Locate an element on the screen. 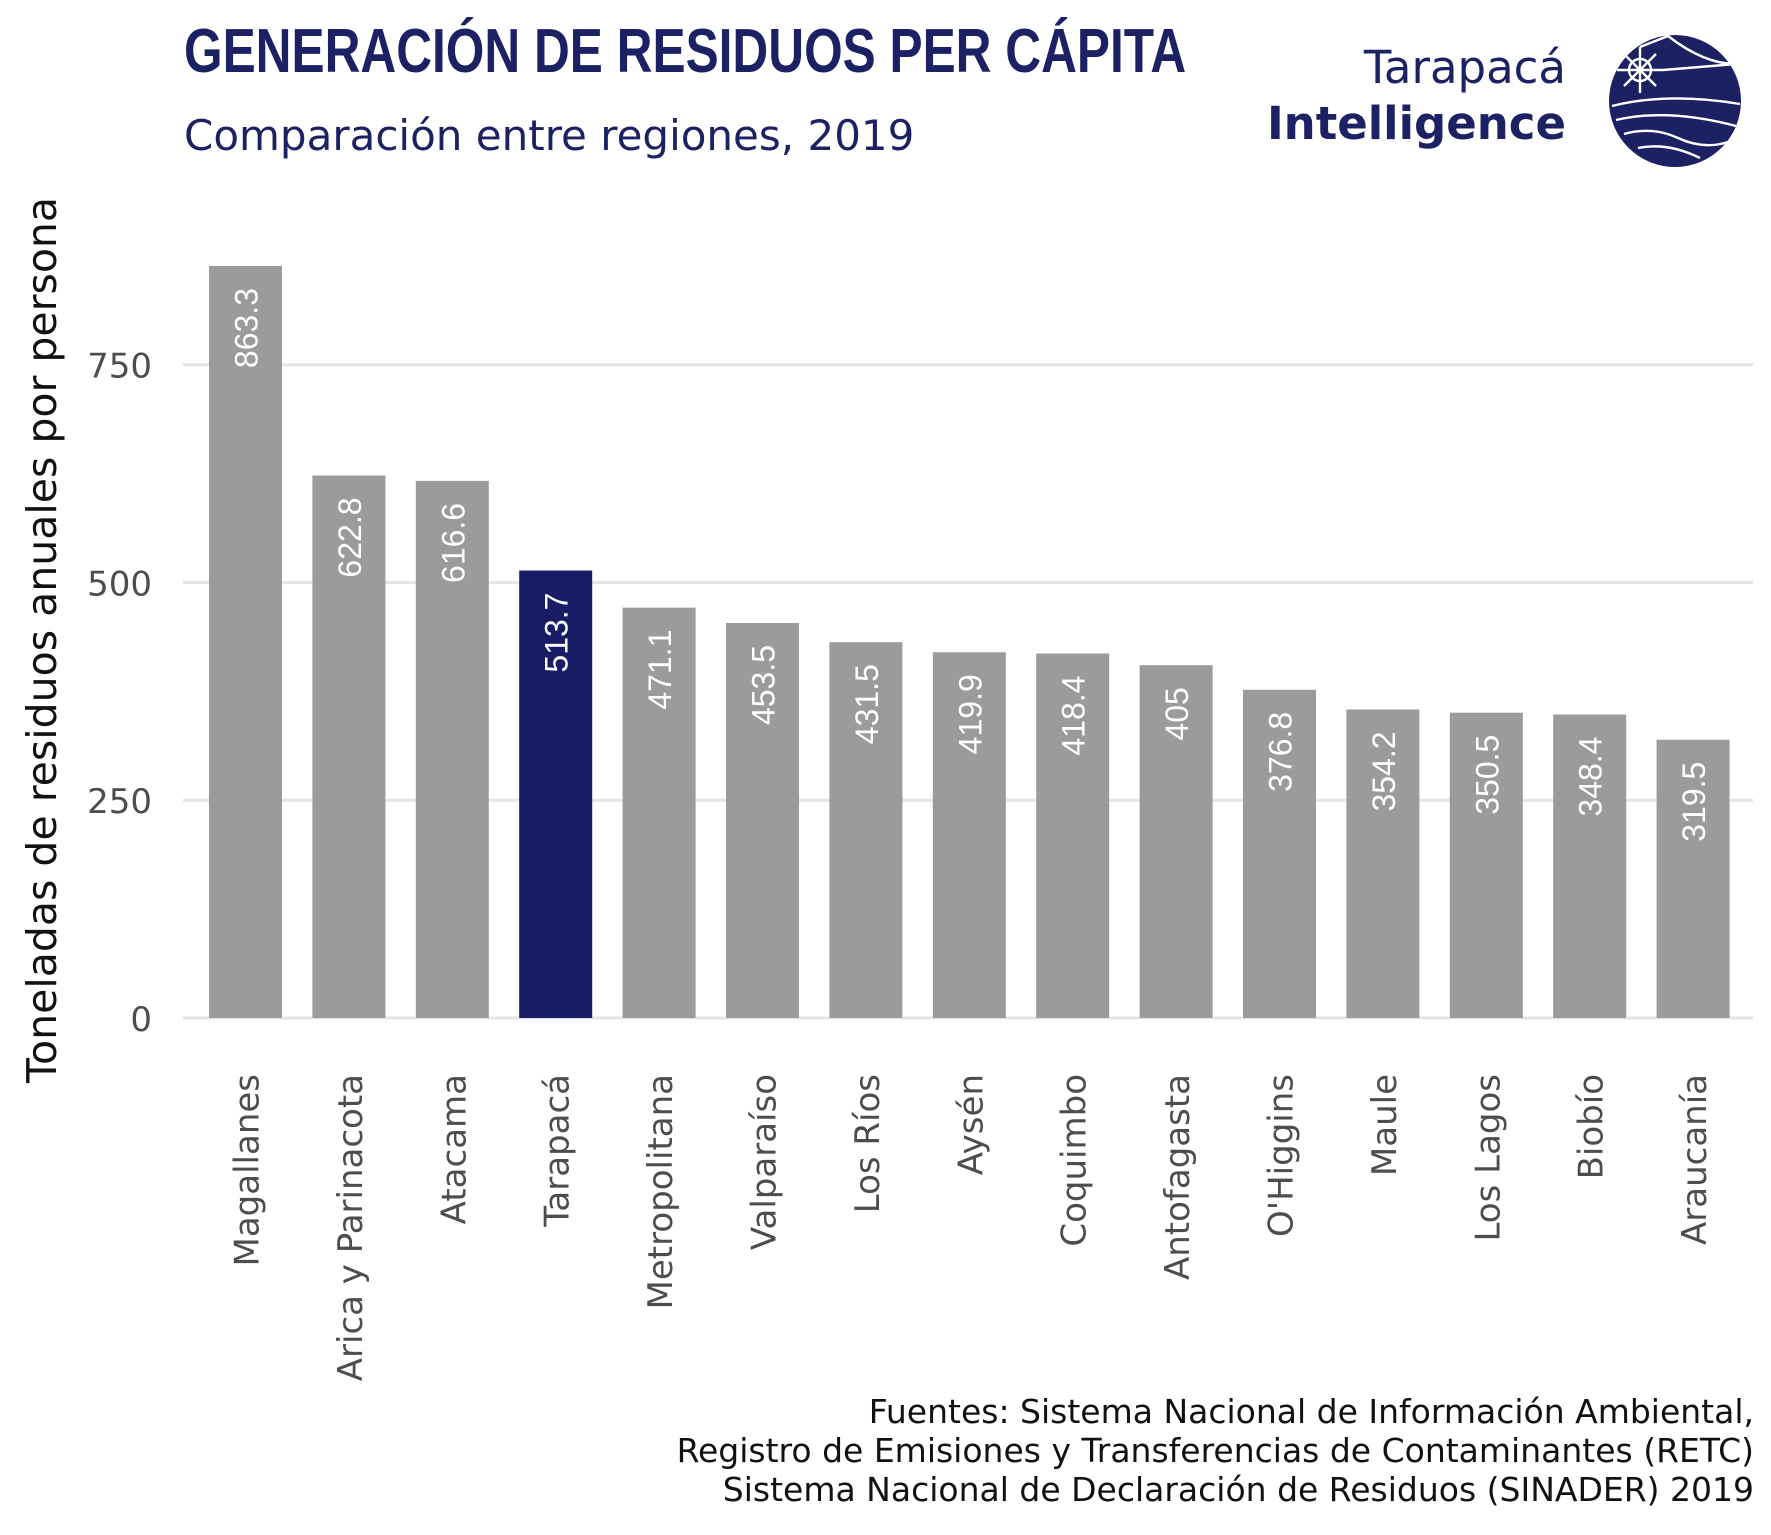 Image resolution: width=1771 pixels, height=1535 pixels. bar-value-label: 418.4 is located at coordinates (1074, 716).